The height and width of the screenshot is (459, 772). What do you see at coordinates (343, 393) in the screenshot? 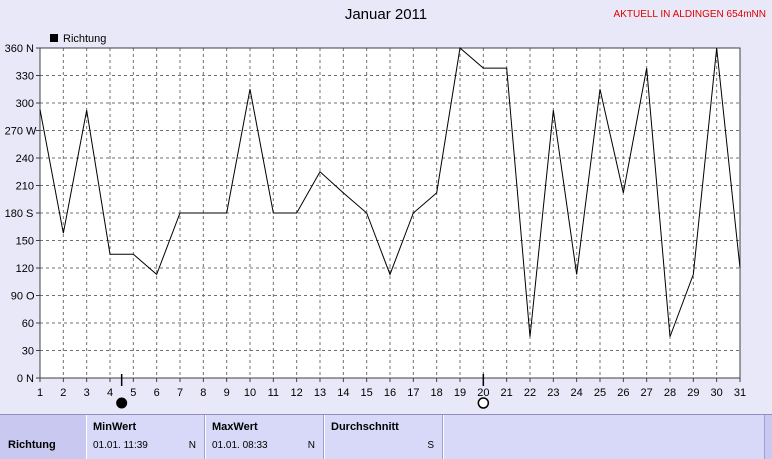
I see `x-tick-label: 14` at bounding box center [343, 393].